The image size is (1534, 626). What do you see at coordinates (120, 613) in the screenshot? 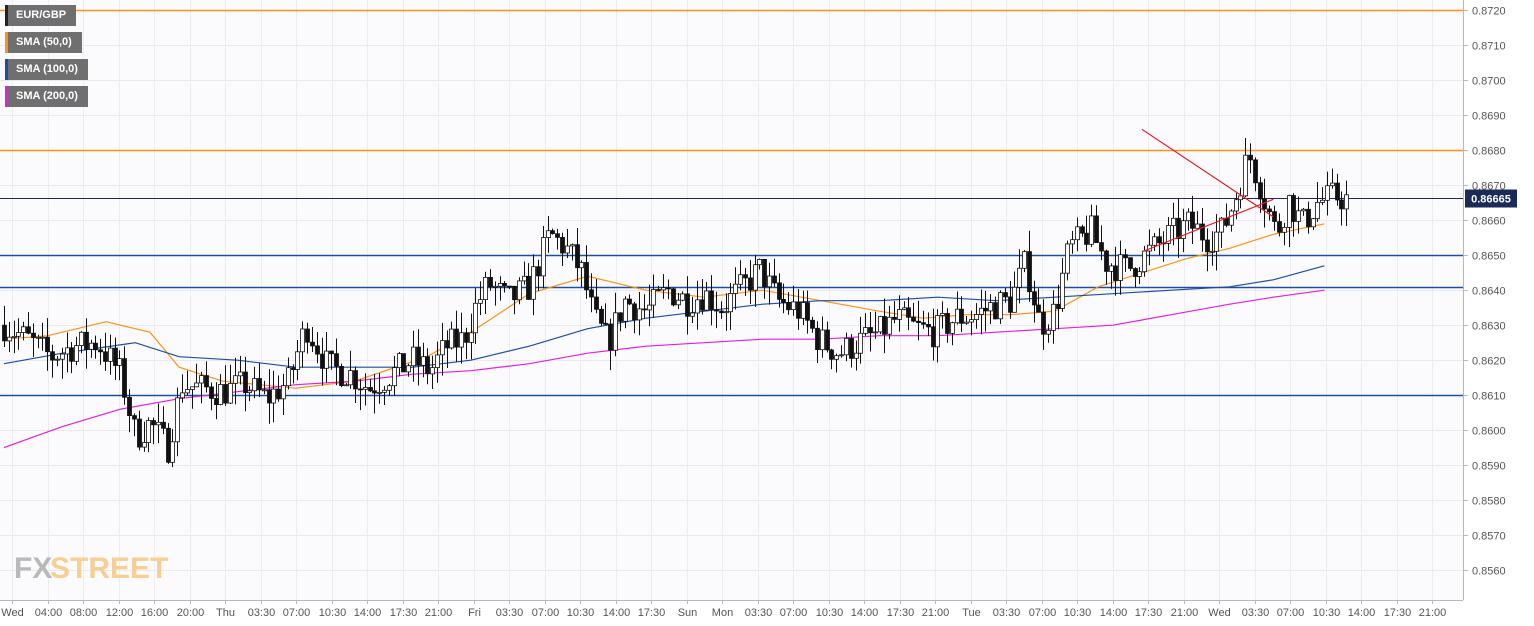
I see `x-tick-label: 12:00` at bounding box center [120, 613].